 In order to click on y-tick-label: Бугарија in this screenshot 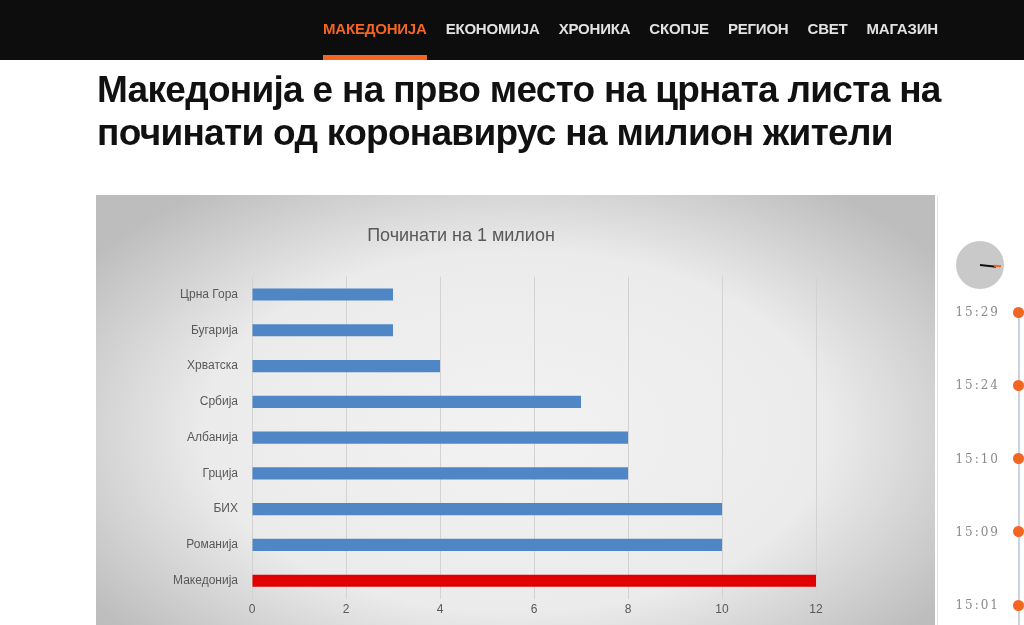, I will do `click(214, 329)`.